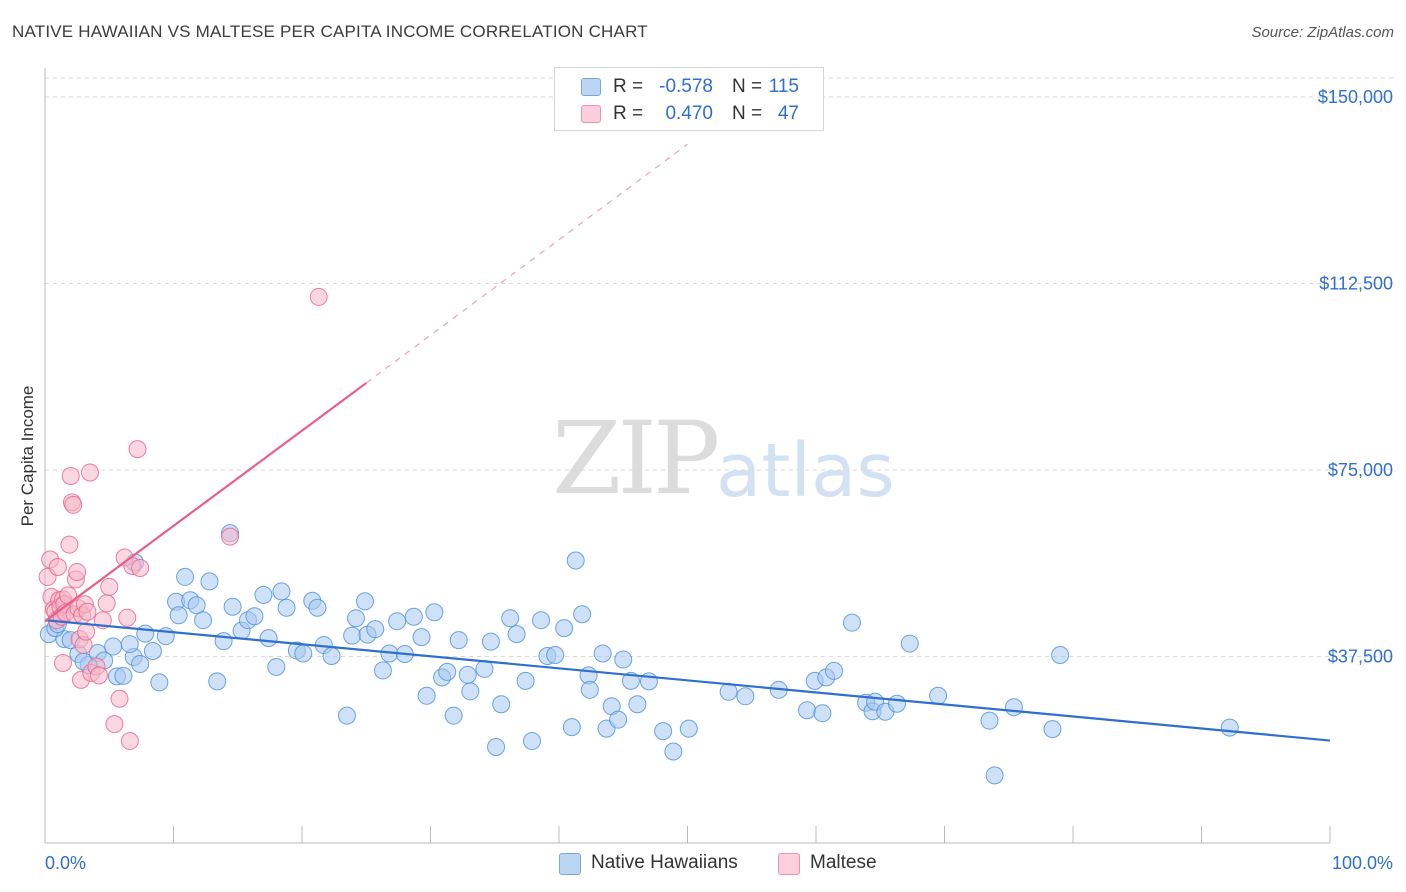  Describe the element at coordinates (526, 263) in the screenshot. I see `maltese-trendline-extension` at that location.